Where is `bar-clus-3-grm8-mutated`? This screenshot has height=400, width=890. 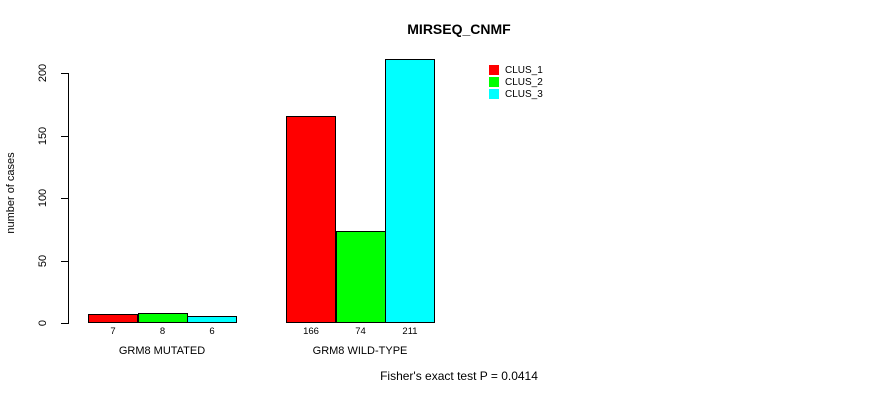 bar-clus-3-grm8-mutated is located at coordinates (212, 319).